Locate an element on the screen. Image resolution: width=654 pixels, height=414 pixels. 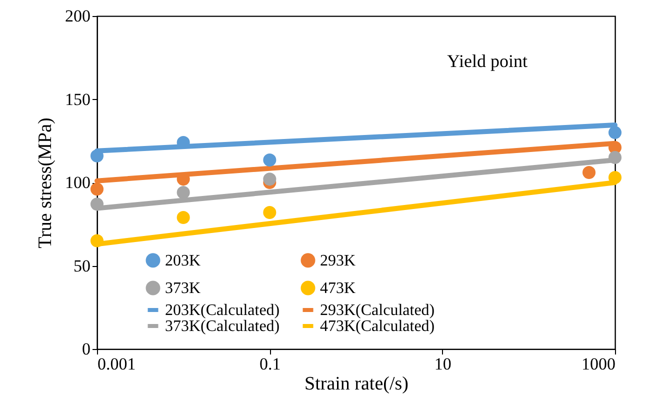
legend-label: 373K is located at coordinates (183, 288).